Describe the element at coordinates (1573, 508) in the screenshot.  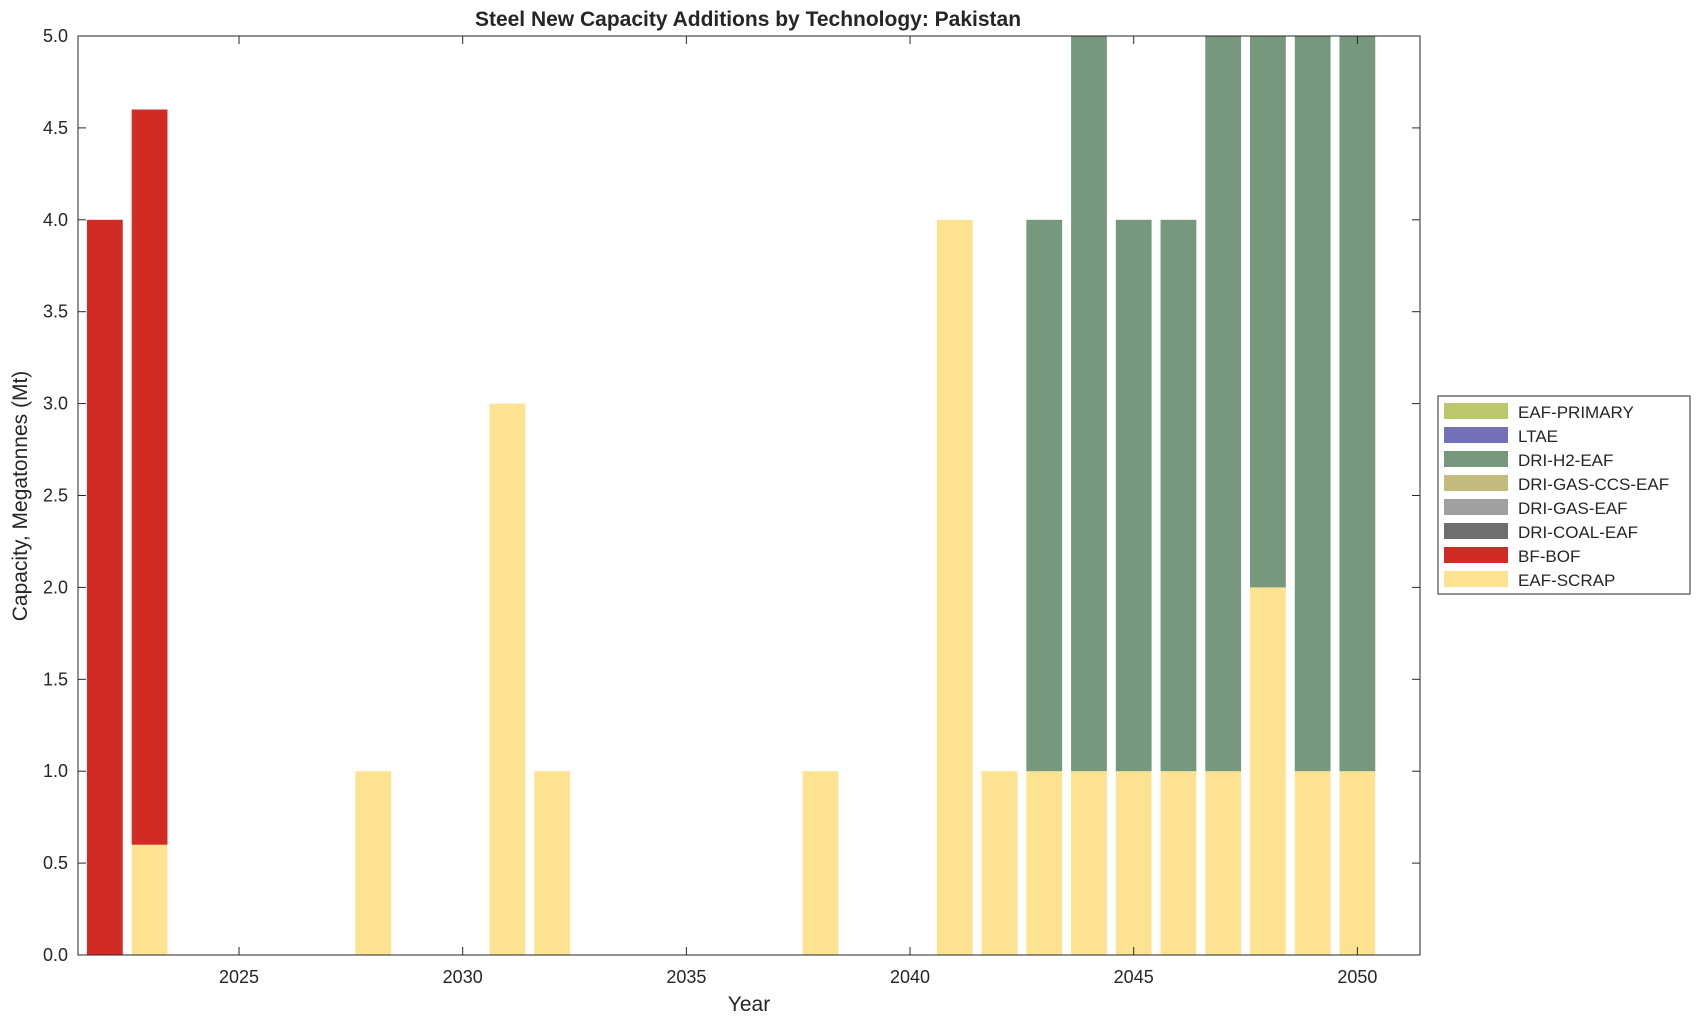
I see `legend-label-dri-gas-eaf: DRI-GAS-EAF` at that location.